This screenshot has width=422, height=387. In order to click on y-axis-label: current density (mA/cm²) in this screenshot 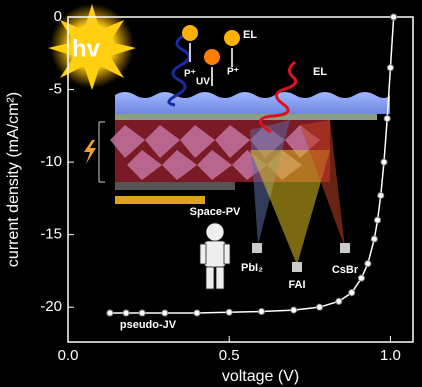, I will do `click(13, 179)`.